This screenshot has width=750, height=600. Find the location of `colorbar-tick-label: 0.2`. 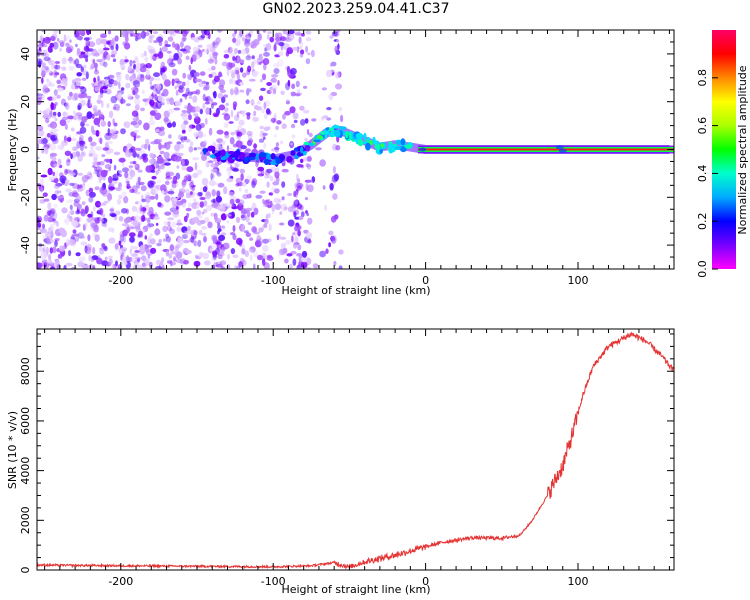

colorbar-tick-label: 0.2 is located at coordinates (702, 221).